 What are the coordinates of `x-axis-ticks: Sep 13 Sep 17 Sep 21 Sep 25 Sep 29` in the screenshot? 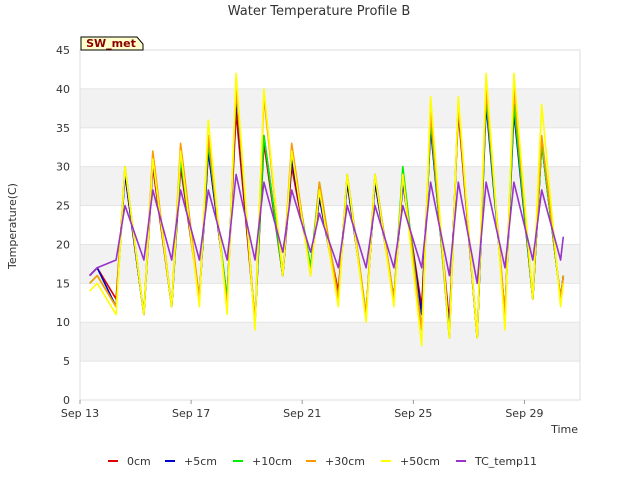 It's located at (302, 410).